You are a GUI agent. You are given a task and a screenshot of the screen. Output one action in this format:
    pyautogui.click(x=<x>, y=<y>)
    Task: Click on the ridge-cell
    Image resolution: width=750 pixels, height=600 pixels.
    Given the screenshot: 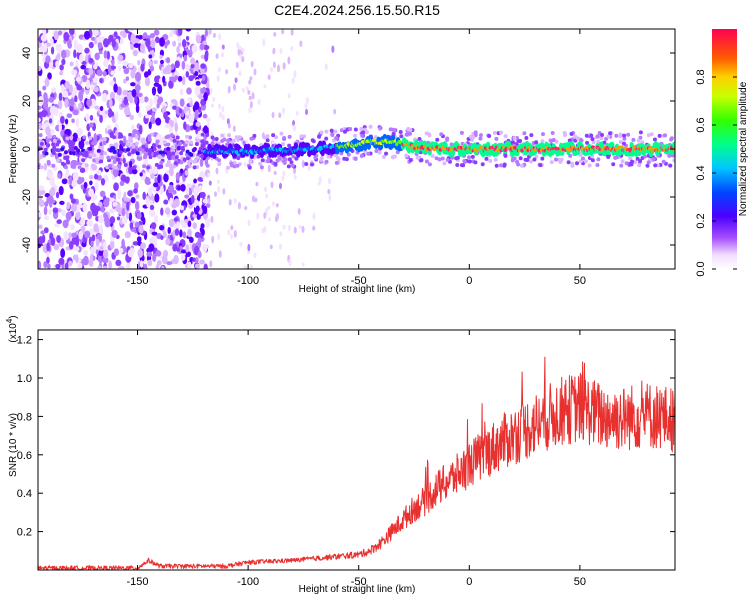 What is the action you would take?
    pyautogui.click(x=369, y=146)
    